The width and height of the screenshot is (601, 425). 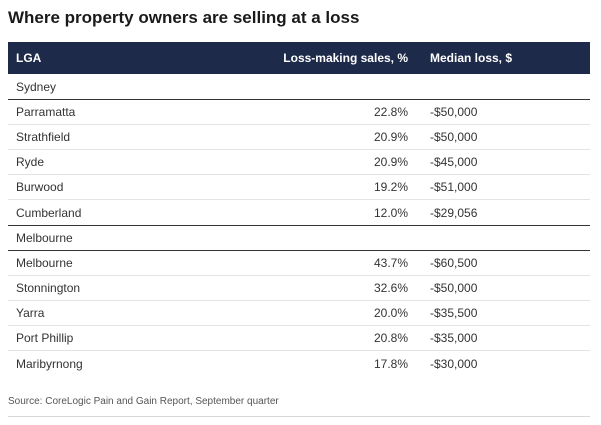 What do you see at coordinates (471, 58) in the screenshot?
I see `column-header-median-loss: Median loss, $` at bounding box center [471, 58].